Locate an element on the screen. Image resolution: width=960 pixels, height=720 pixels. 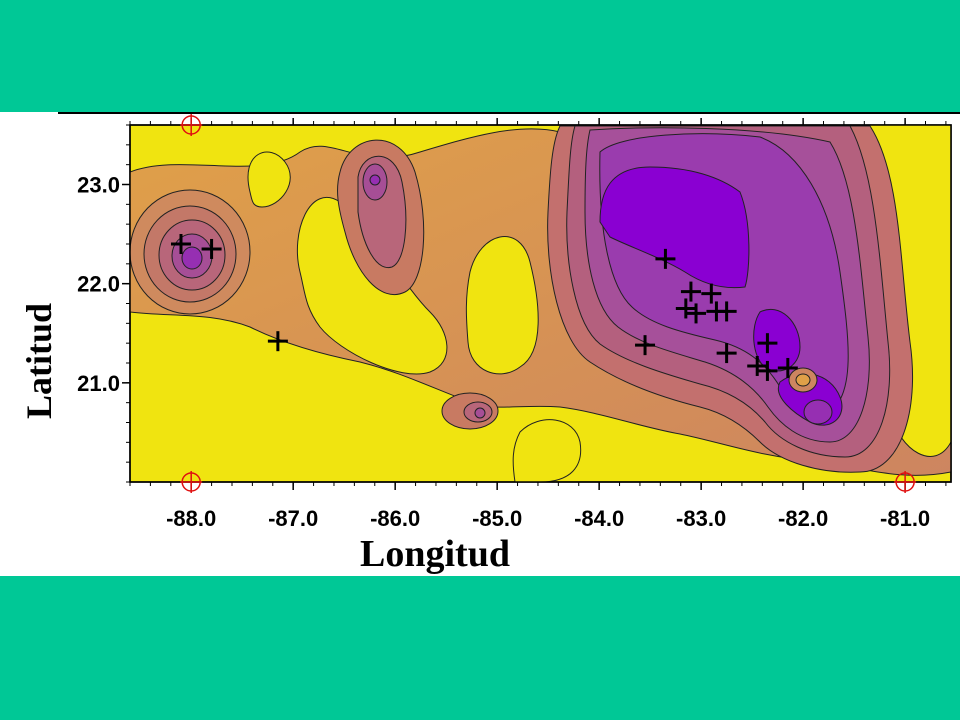
contour-yellow-lobe is located at coordinates (502, 305).